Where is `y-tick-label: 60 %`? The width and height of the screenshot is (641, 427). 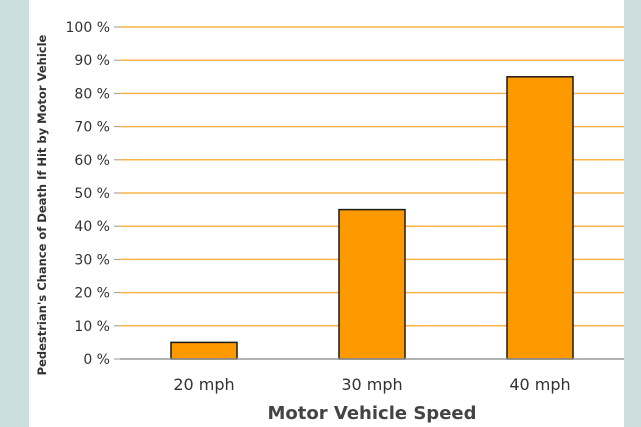 y-tick-label: 60 % is located at coordinates (92, 161).